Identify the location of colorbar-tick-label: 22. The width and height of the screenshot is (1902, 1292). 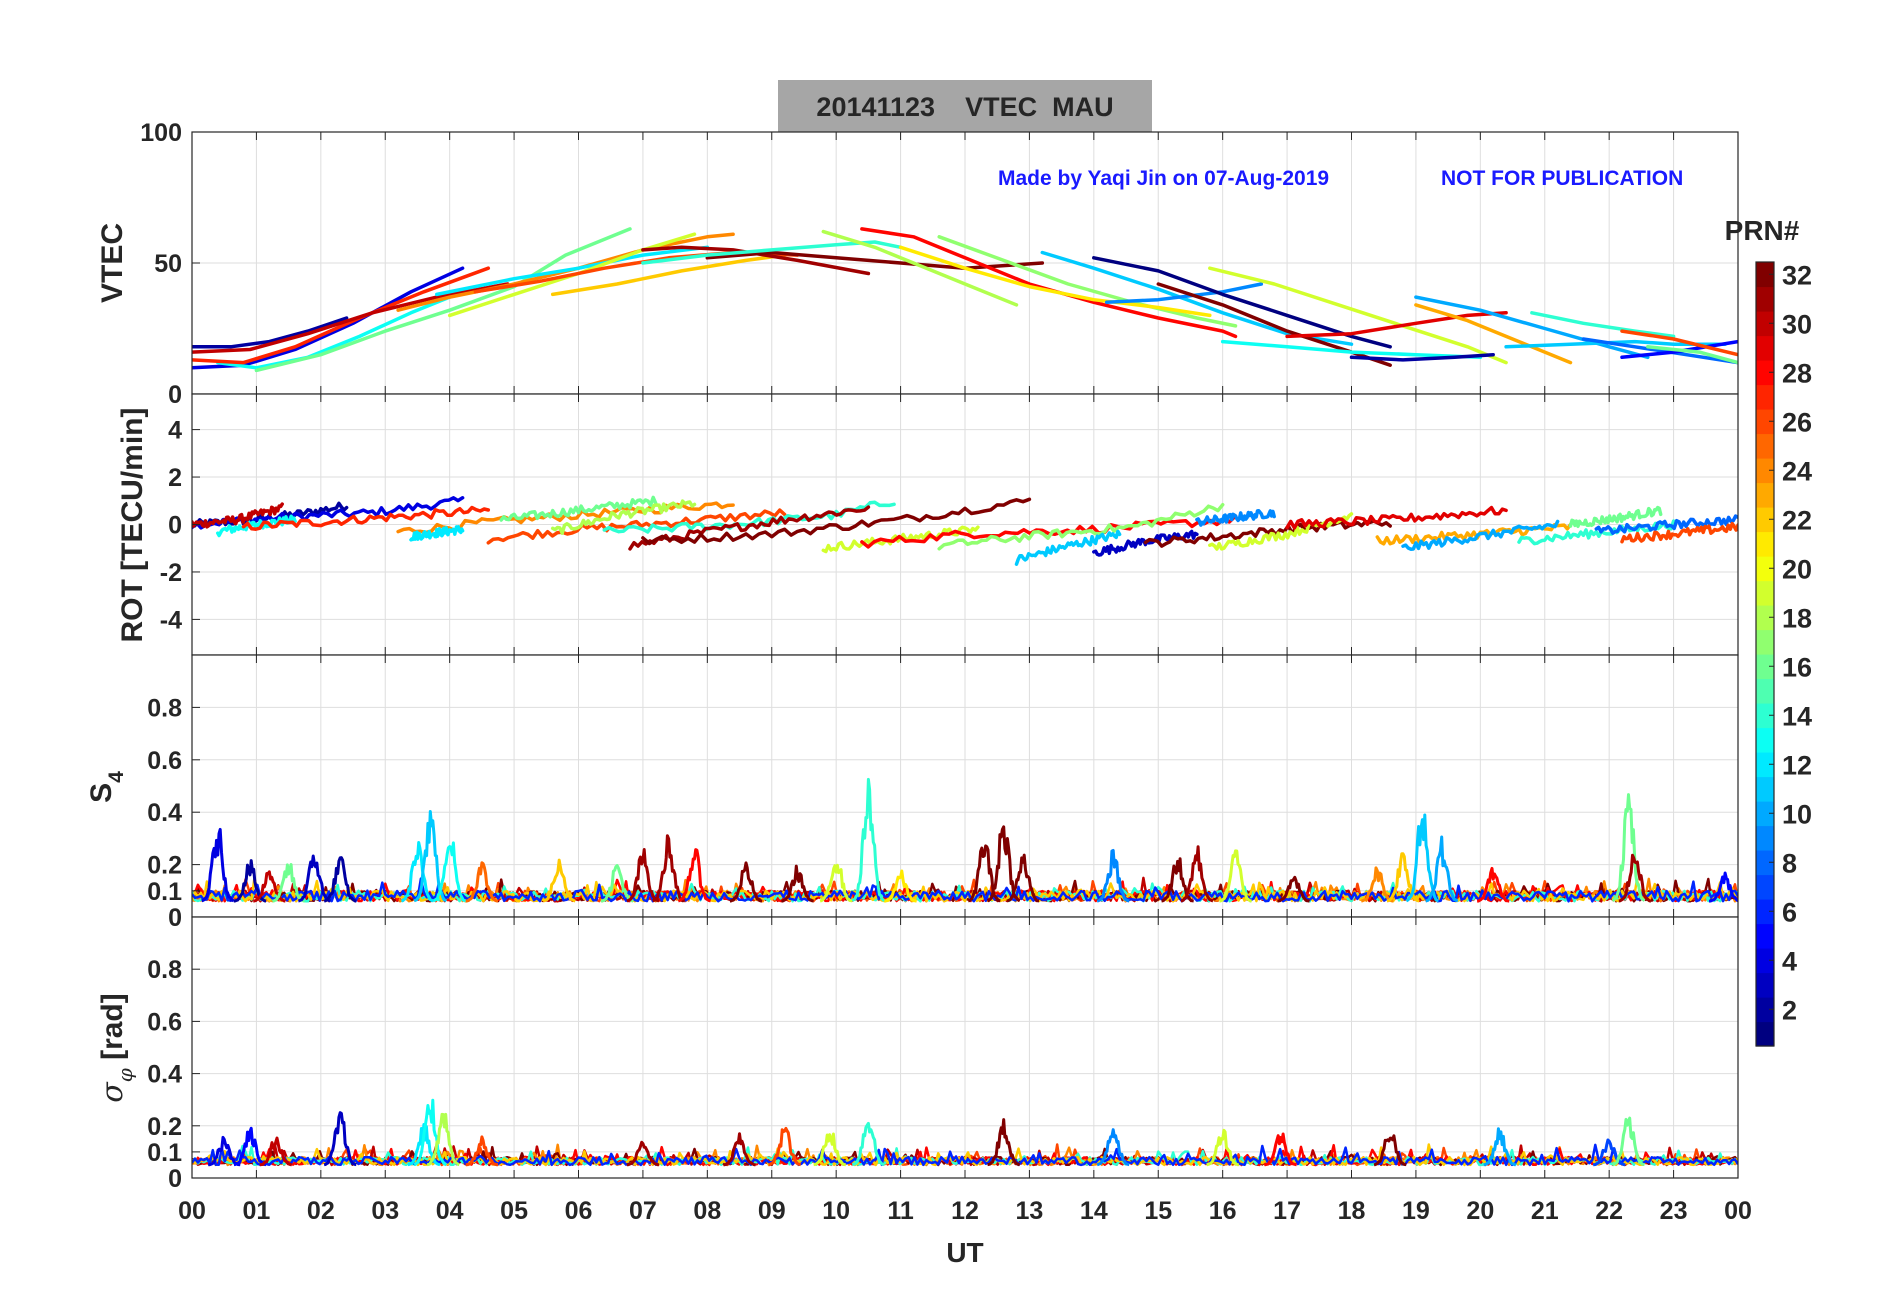
(1797, 520).